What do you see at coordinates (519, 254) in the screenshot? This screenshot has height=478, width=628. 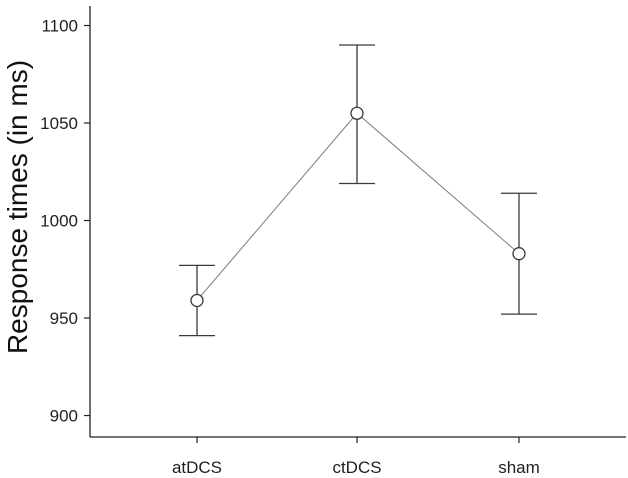 I see `data-point-sham` at bounding box center [519, 254].